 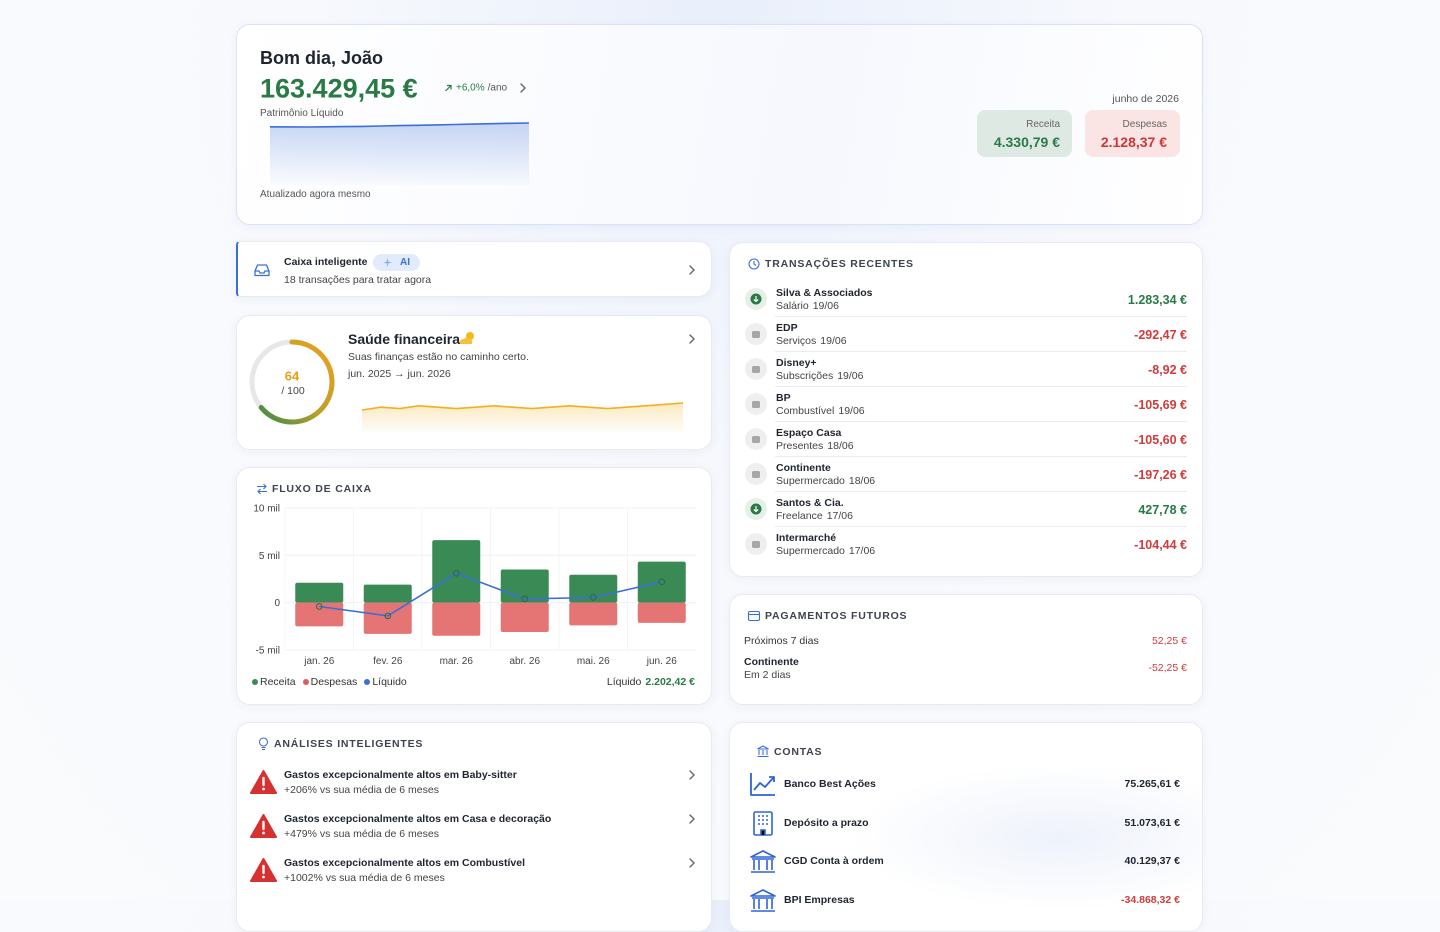 What do you see at coordinates (862, 481) in the screenshot?
I see `transaction-date: 18/06` at bounding box center [862, 481].